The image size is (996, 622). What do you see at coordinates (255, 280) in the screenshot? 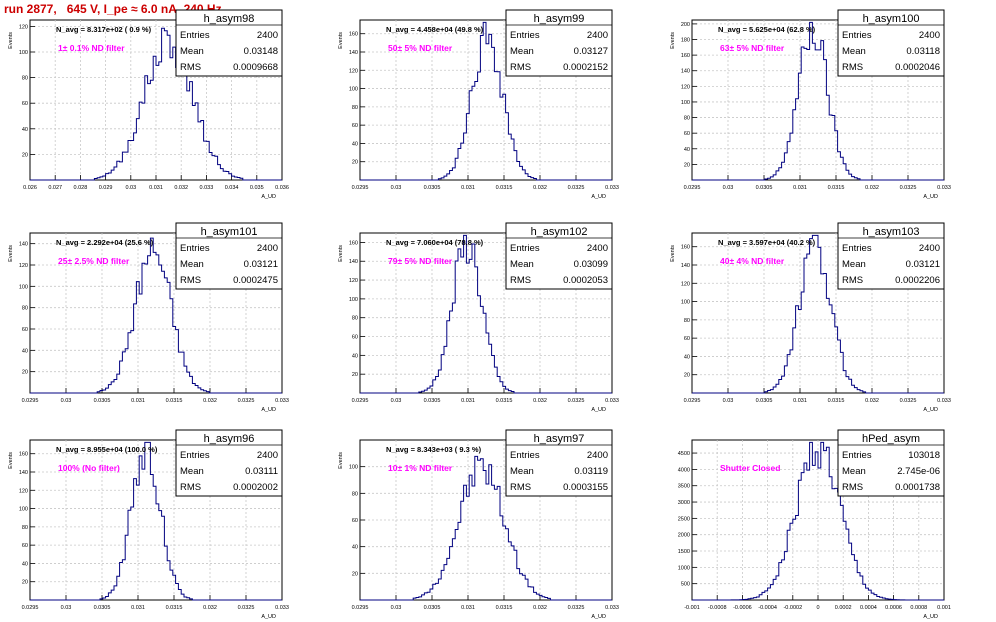
I see `stats-value: 0.0002475` at bounding box center [255, 280].